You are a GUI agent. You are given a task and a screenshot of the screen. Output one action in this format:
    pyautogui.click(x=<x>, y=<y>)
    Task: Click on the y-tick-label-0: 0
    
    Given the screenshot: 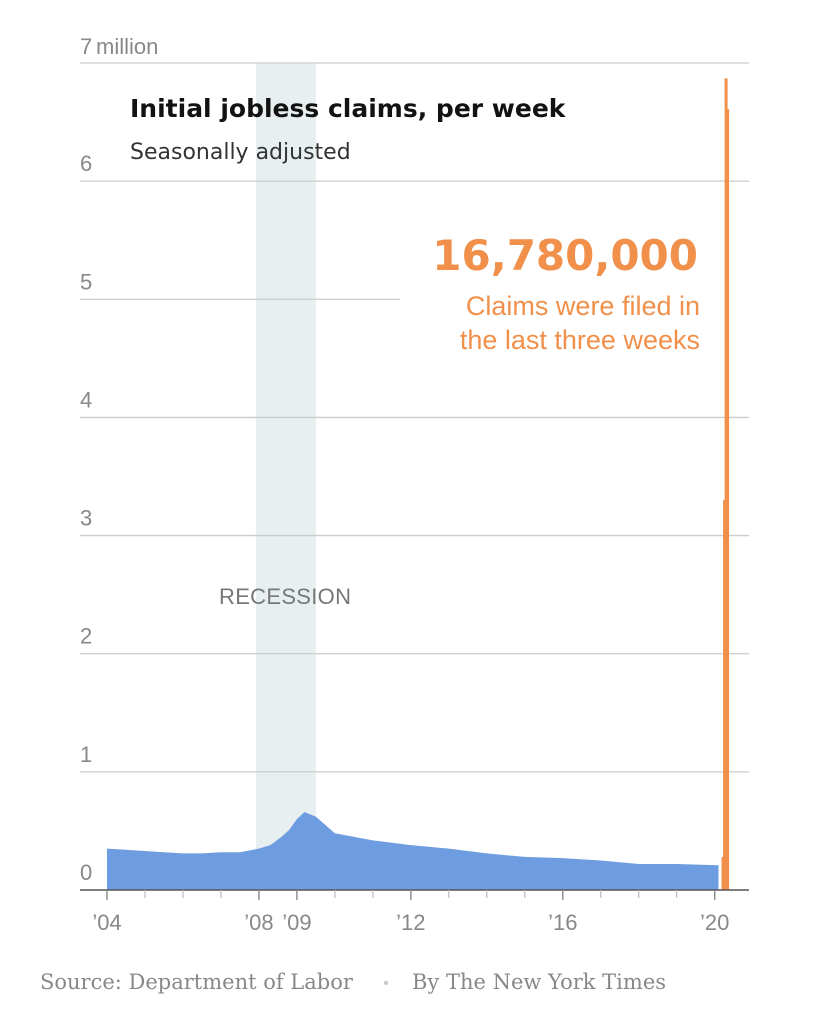 What is the action you would take?
    pyautogui.click(x=86, y=872)
    